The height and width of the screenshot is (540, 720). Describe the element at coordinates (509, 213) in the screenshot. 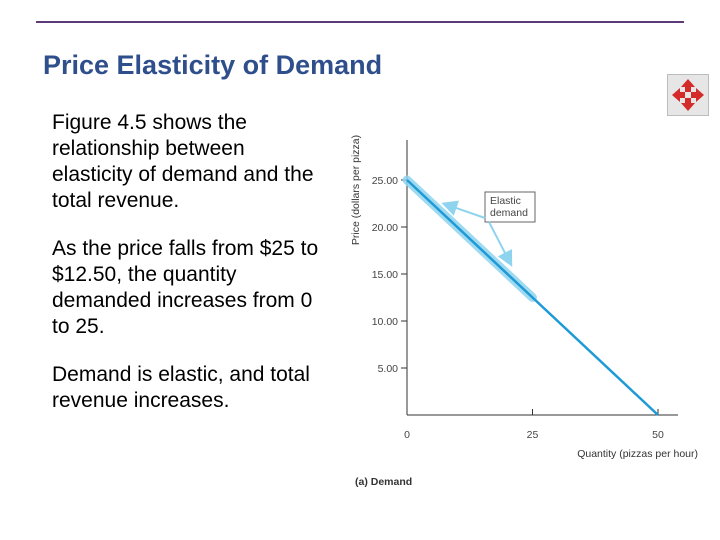

I see `annotation-label: demand` at that location.